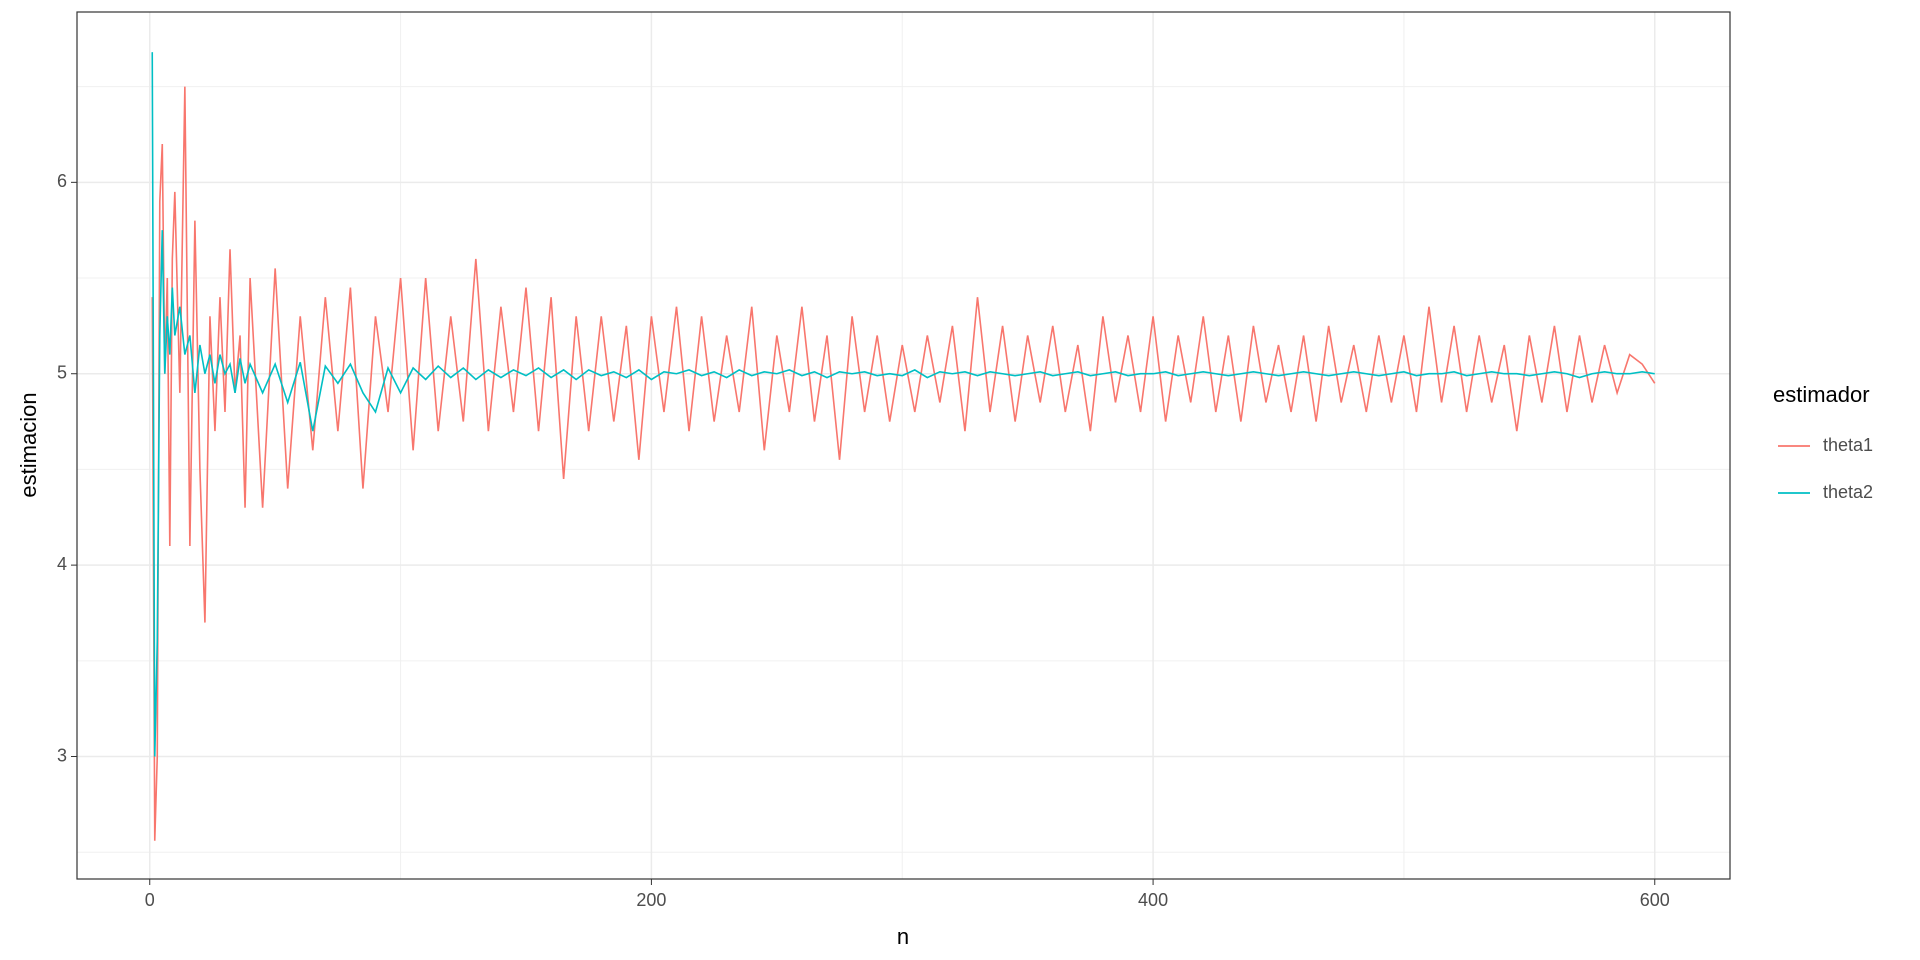 This screenshot has height=960, width=1920. What do you see at coordinates (28, 444) in the screenshot?
I see `y-axis-title: estimacion` at bounding box center [28, 444].